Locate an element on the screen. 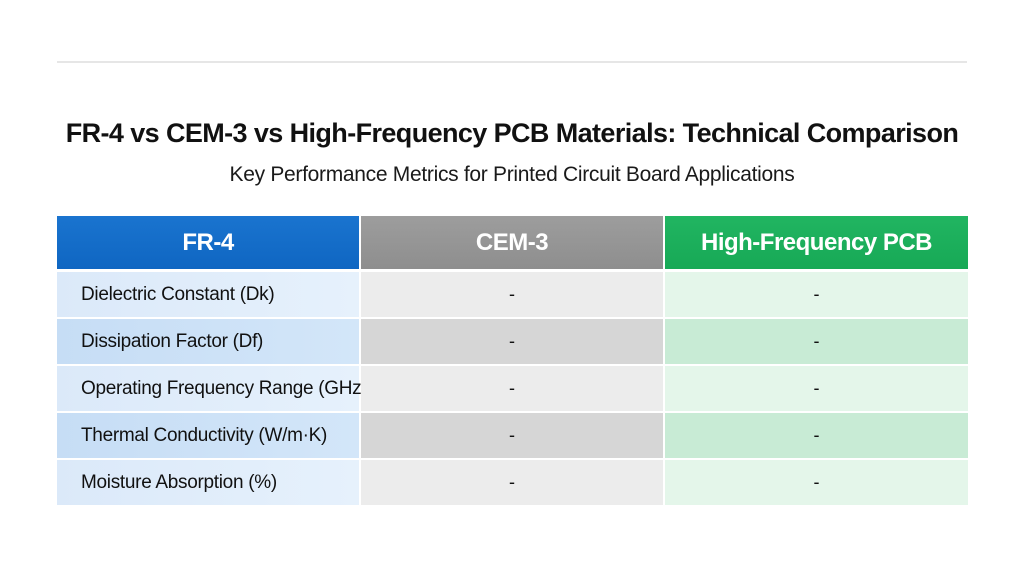  column-header-label: CEM-3 is located at coordinates (512, 242).